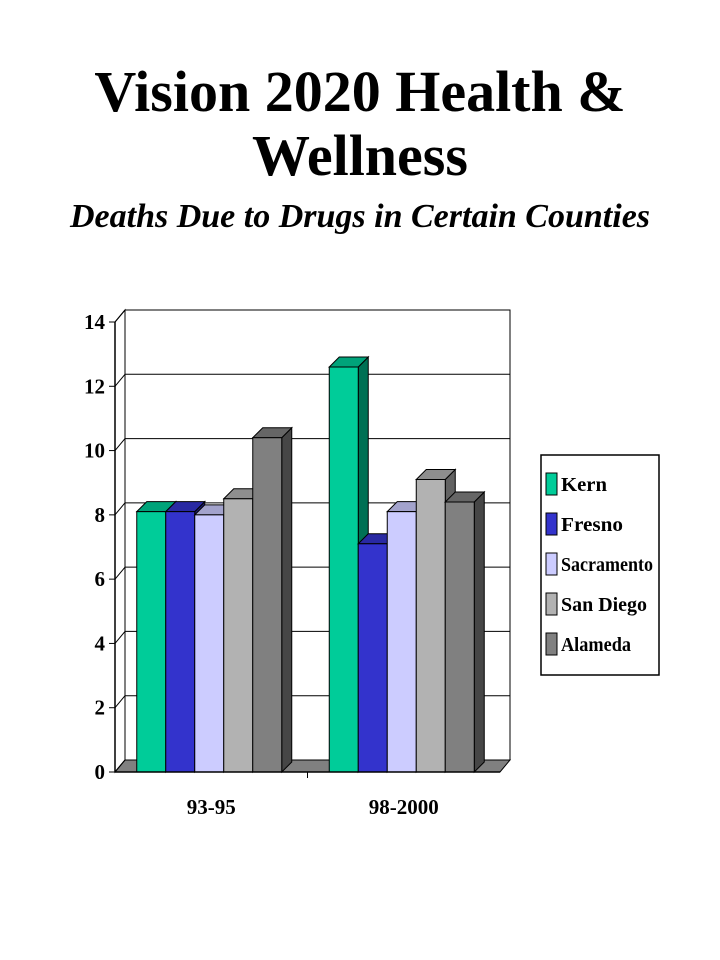 The height and width of the screenshot is (960, 720). I want to click on legend-label: Alameda, so click(596, 645).